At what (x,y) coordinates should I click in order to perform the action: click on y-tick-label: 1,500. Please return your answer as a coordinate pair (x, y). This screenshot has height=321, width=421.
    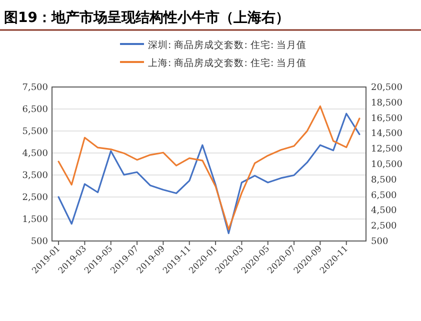
    Looking at the image, I should click on (35, 220).